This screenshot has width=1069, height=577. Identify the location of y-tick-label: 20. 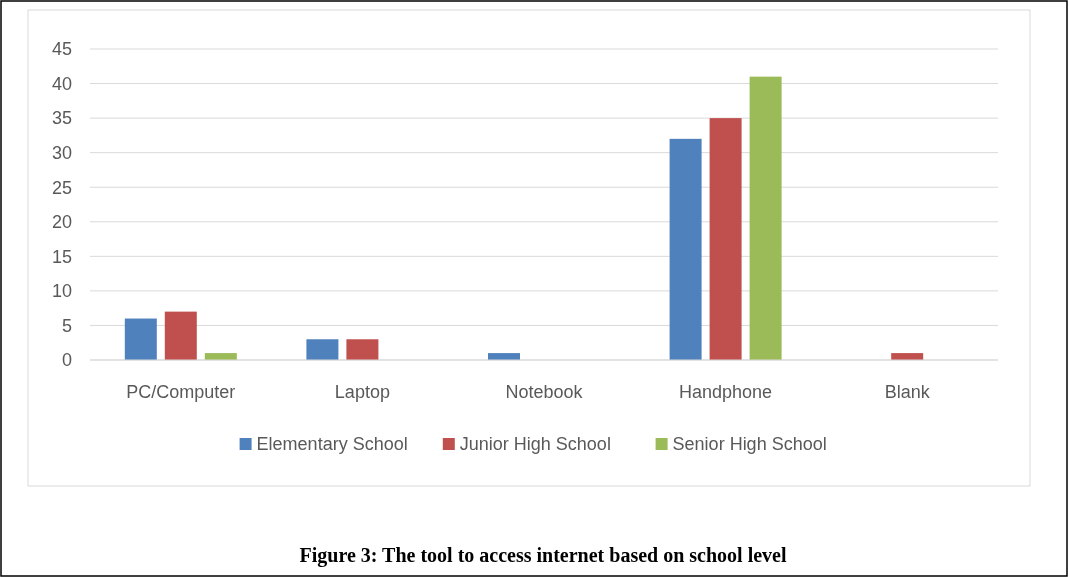
(61, 222).